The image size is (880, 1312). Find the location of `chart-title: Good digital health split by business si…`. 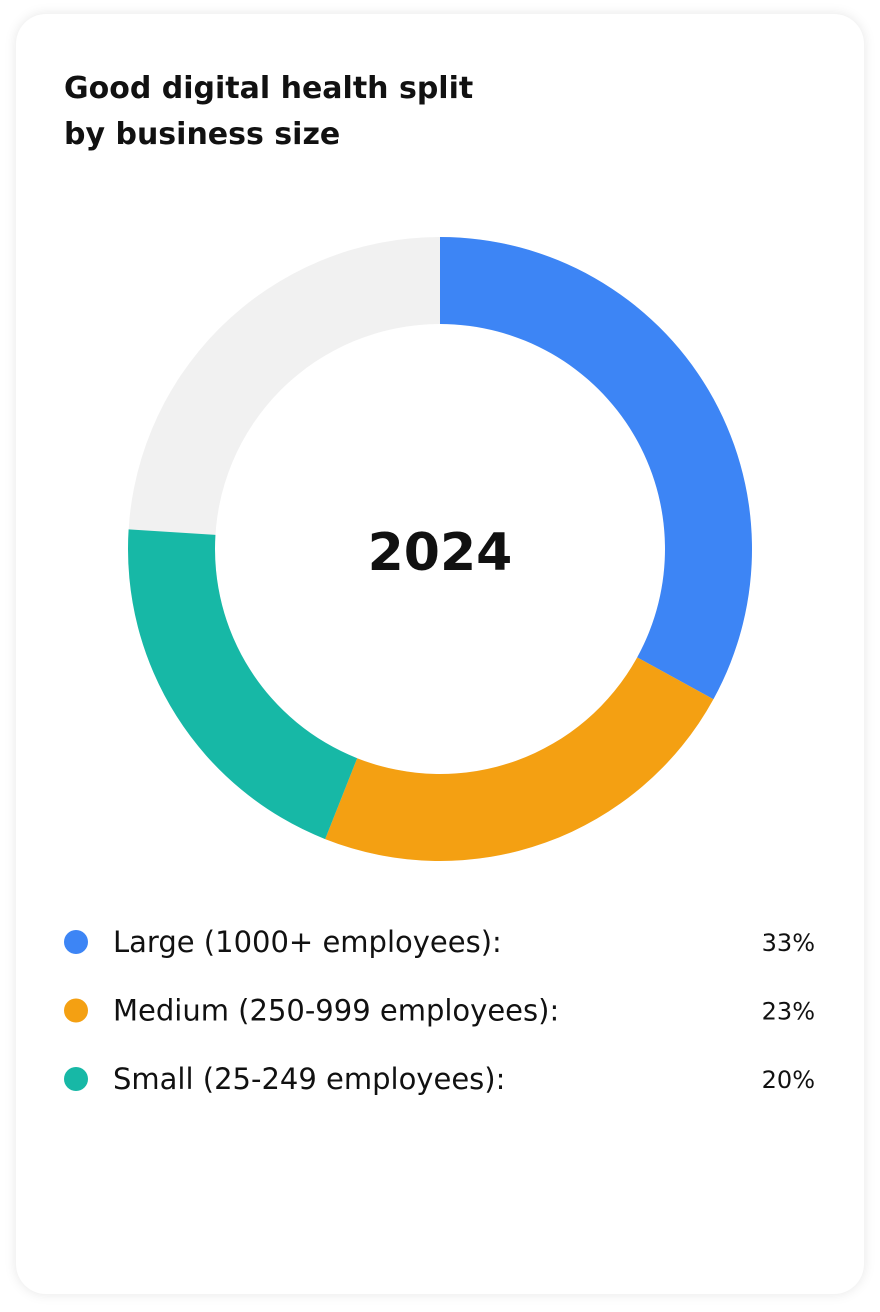

chart-title: Good digital health split by business si… is located at coordinates (269, 111).